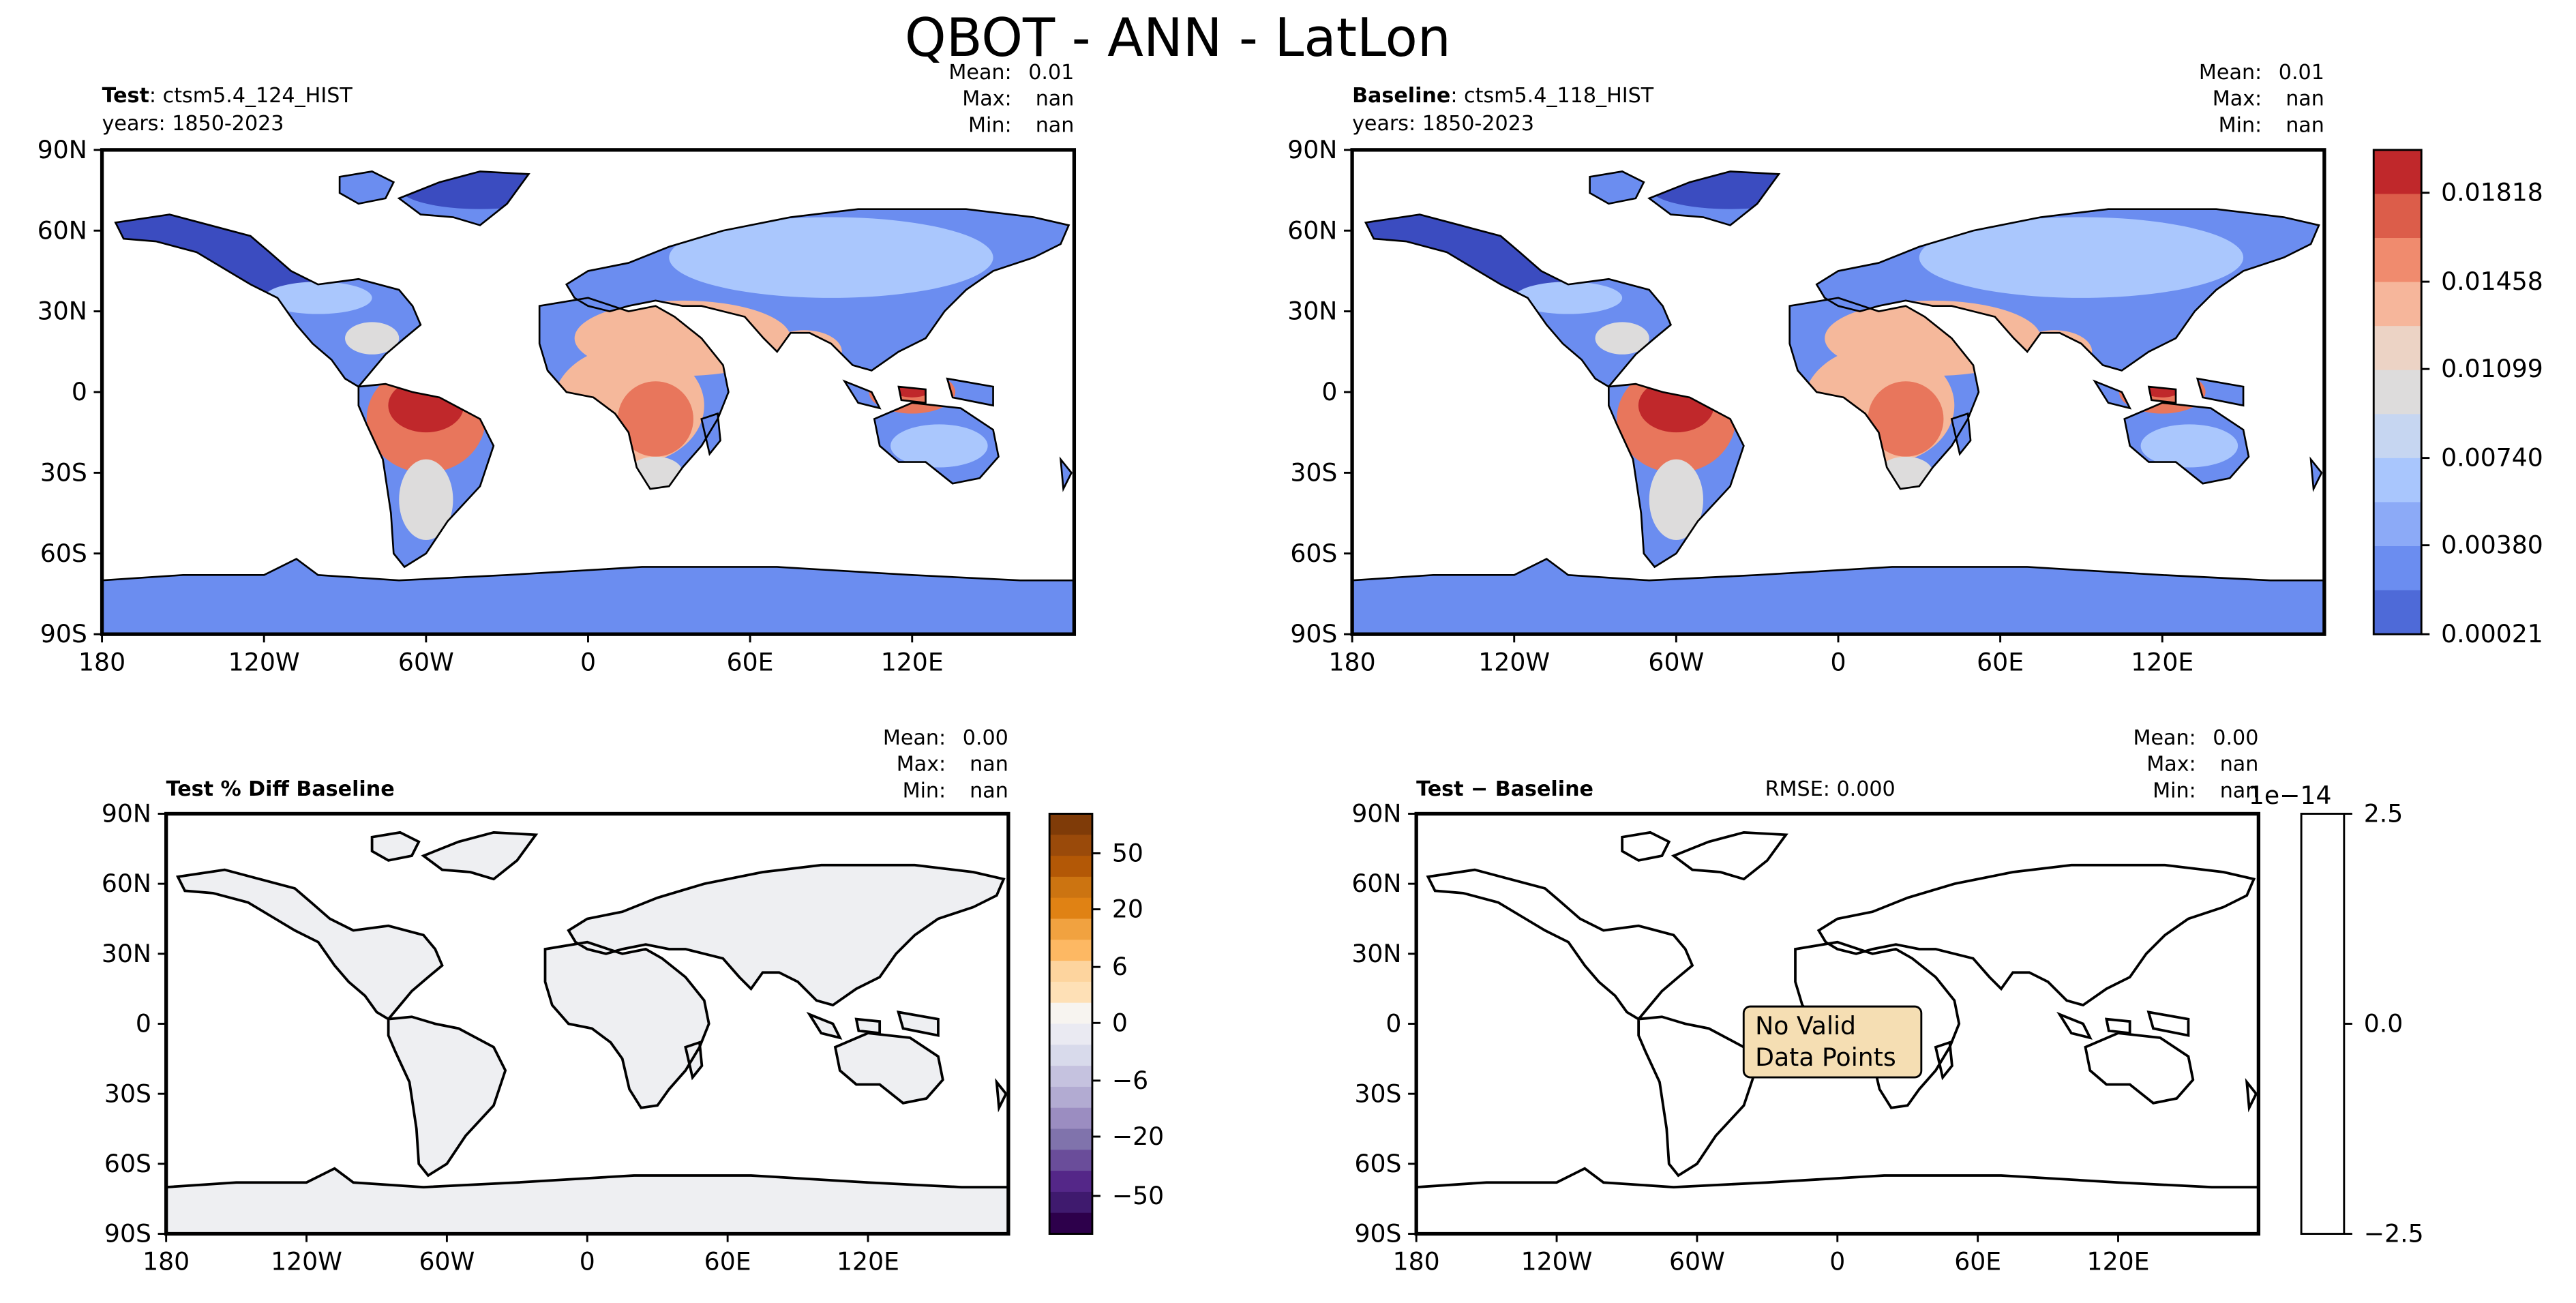  Describe the element at coordinates (2230, 73) in the screenshot. I see `stat-label: Mean:` at that location.